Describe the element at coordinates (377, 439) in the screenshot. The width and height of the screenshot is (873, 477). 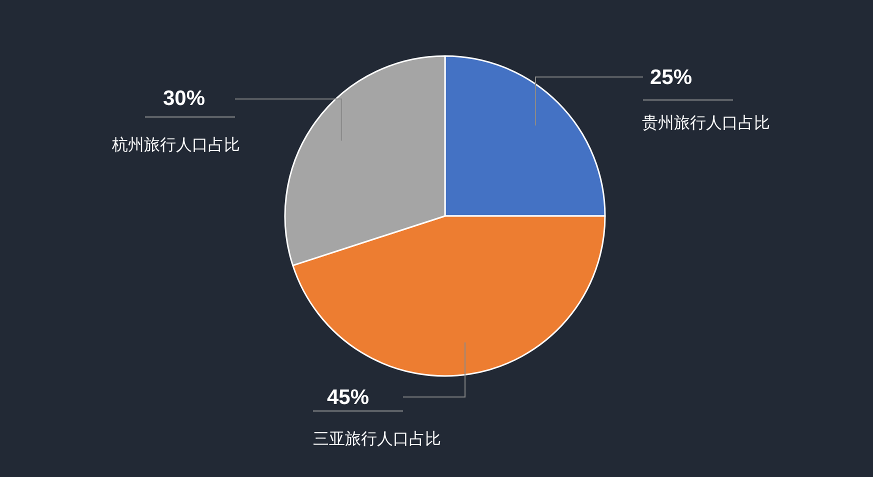
I see `slice-label: 三亚旅行人口占比` at that location.